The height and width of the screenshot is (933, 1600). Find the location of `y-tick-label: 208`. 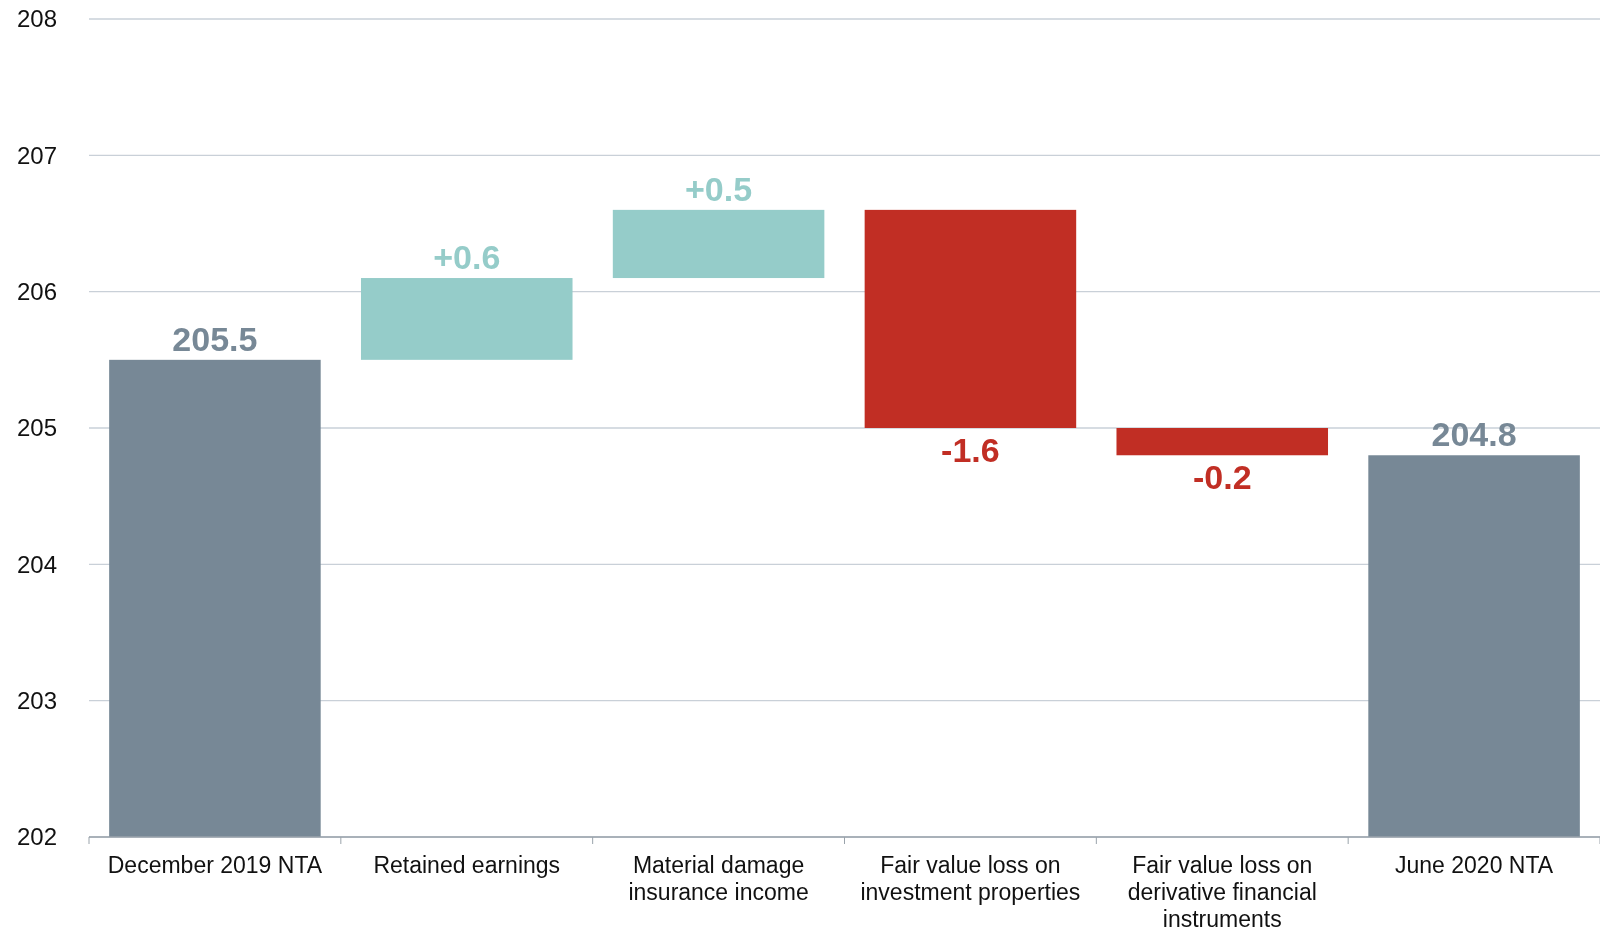

y-tick-label: 208 is located at coordinates (37, 19).